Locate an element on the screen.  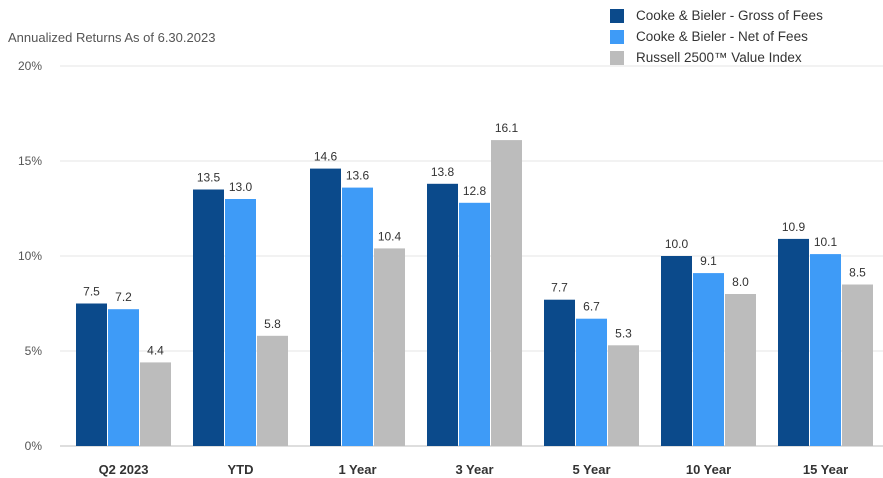
data-label: 13.8 is located at coordinates (443, 172).